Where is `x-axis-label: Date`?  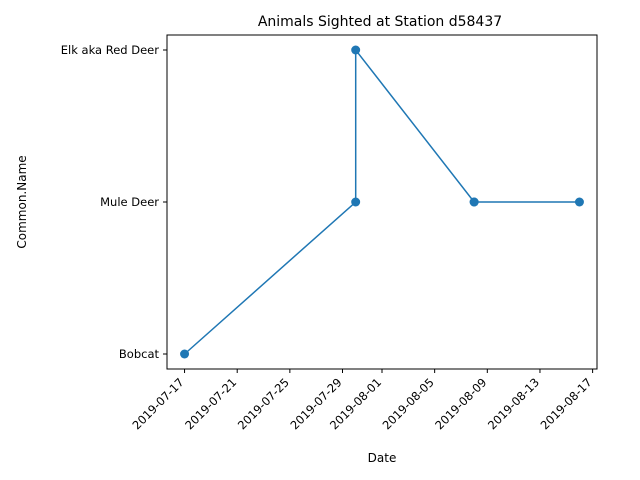 x-axis-label: Date is located at coordinates (382, 458).